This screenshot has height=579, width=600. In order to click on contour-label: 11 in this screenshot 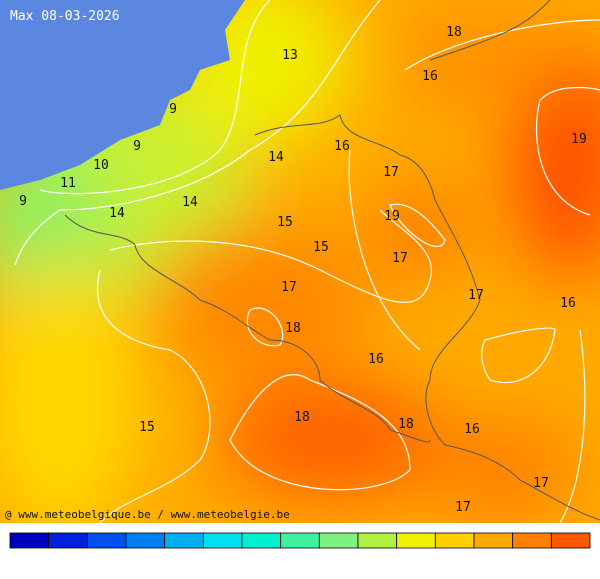, I will do `click(68, 183)`.